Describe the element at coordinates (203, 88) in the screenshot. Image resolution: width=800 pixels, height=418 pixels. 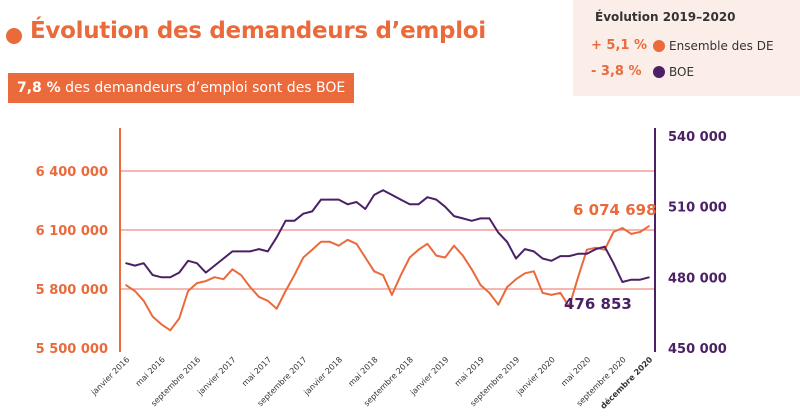
I see `banner-text: des demandeurs d’emploi sont des BOE` at that location.